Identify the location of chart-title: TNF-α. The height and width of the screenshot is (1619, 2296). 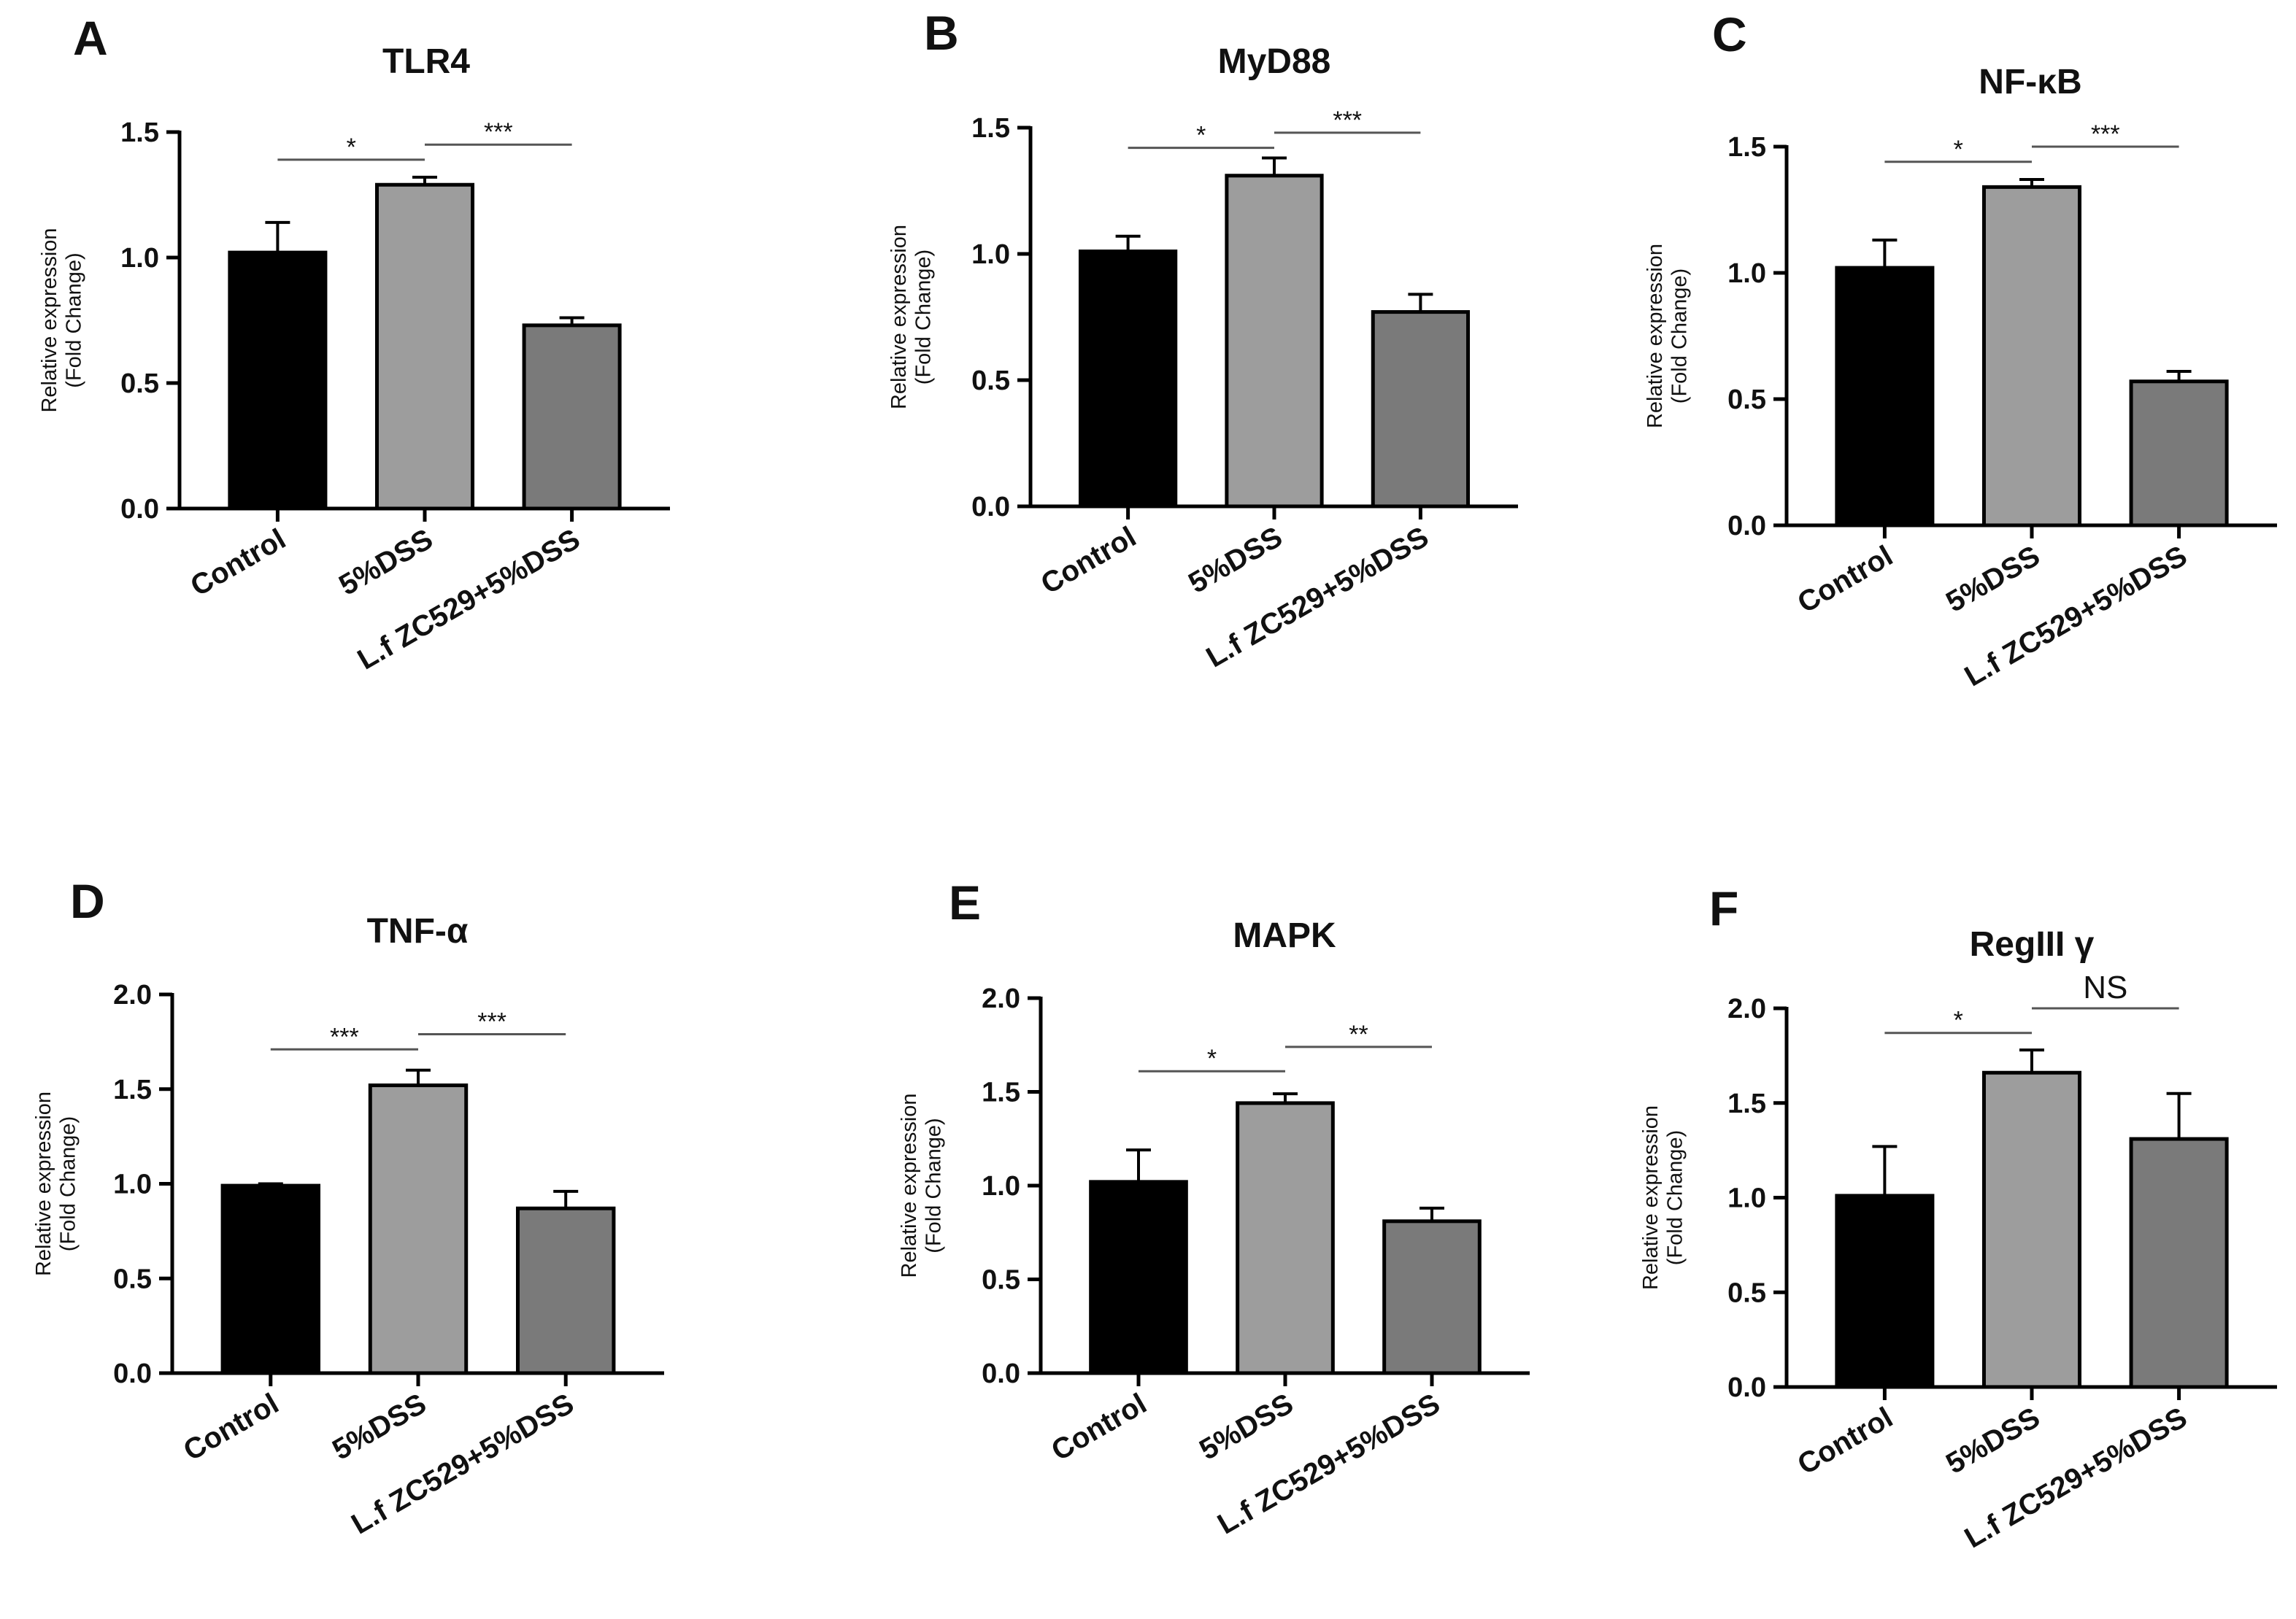
(418, 931).